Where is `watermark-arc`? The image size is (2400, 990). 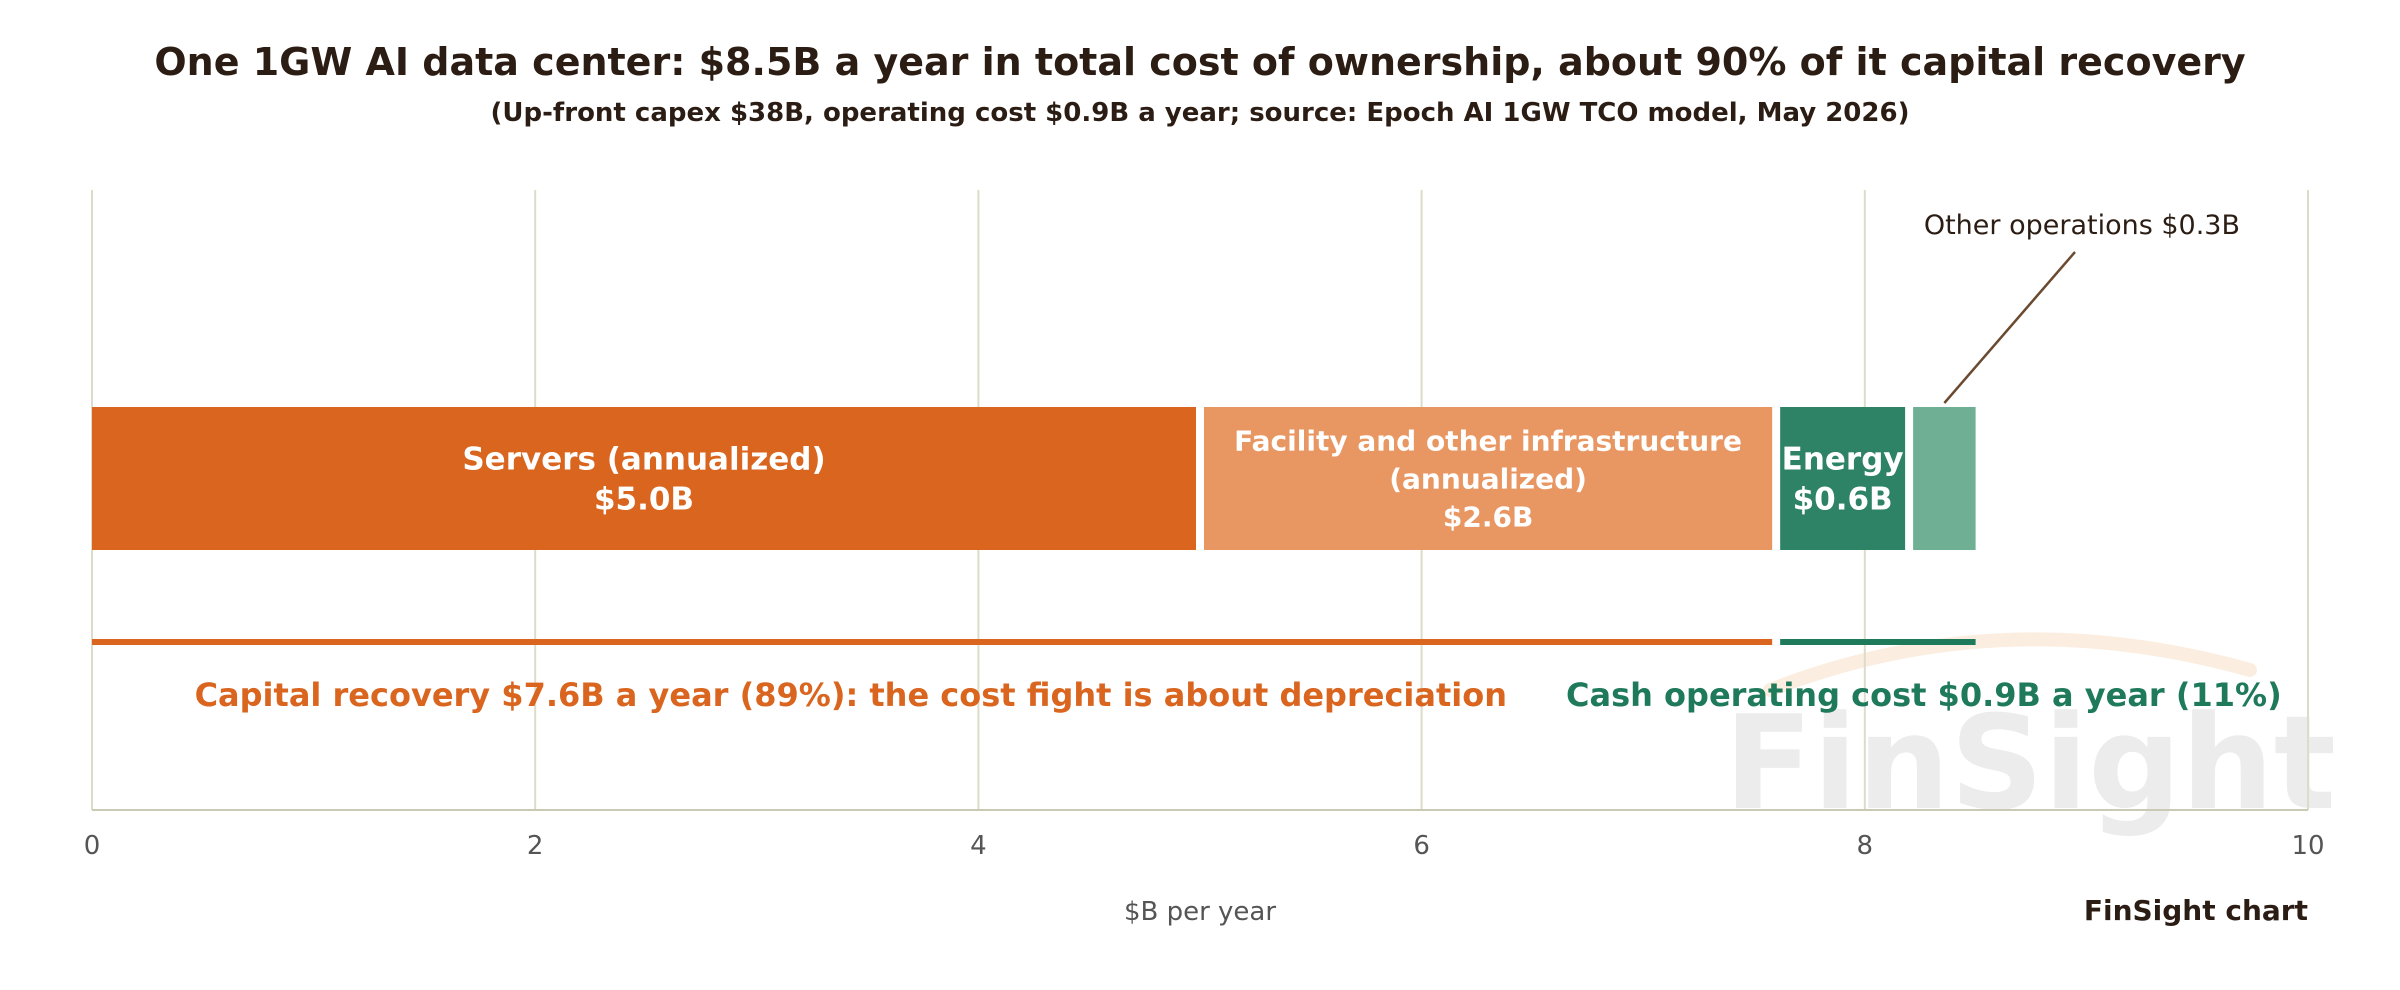
watermark-arc is located at coordinates (2010, 664).